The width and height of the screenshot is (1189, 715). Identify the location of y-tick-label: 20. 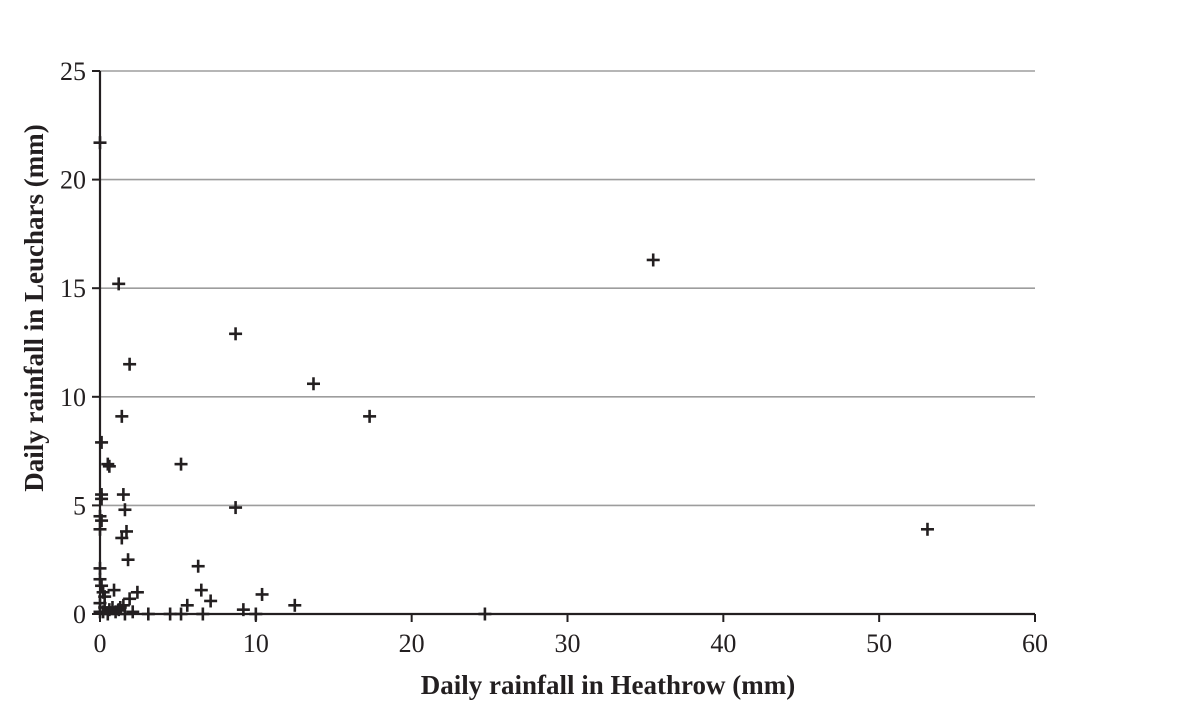
(73, 180).